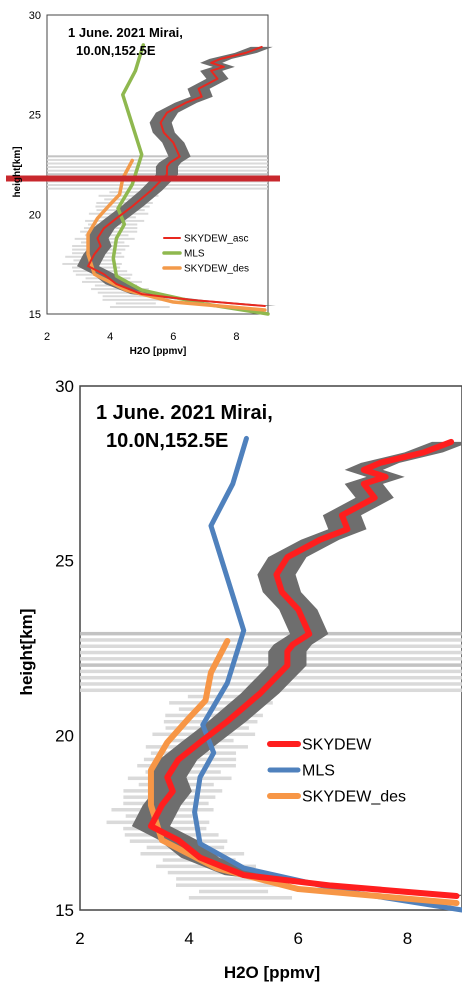  What do you see at coordinates (167, 441) in the screenshot?
I see `annotation-line2-bottom: 10.0N,152.5E` at bounding box center [167, 441].